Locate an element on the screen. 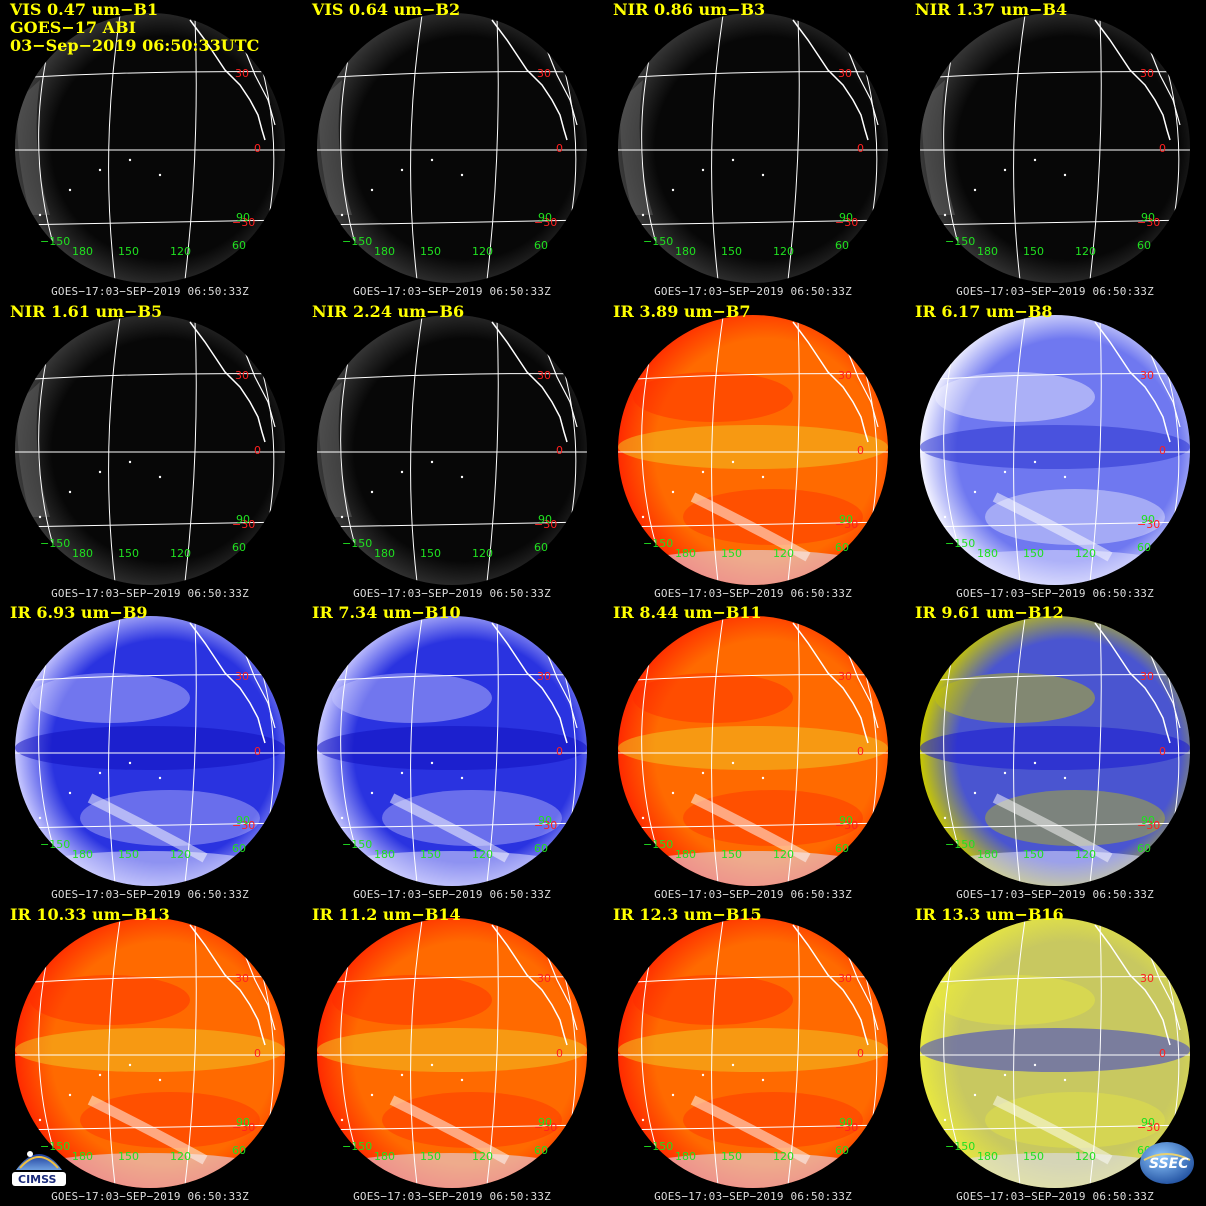 This screenshot has height=1206, width=1206. cimss-logo: CIMSS is located at coordinates (39, 1162).